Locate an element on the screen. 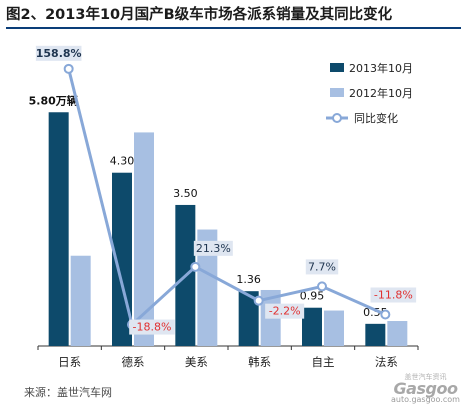 The image size is (467, 414). legend-marker-yoy is located at coordinates (337, 118).